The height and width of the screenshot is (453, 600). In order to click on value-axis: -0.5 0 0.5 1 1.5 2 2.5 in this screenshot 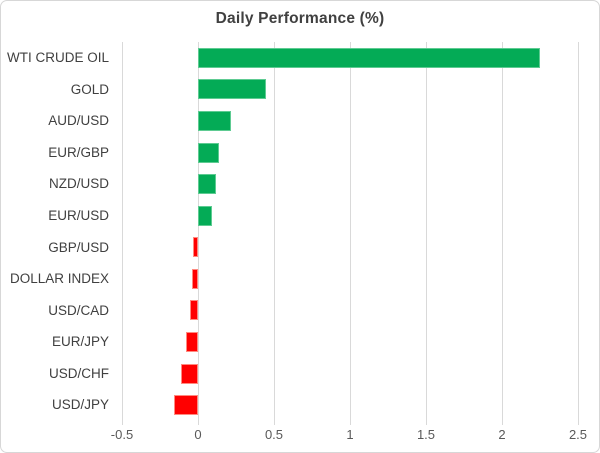, I will do `click(349, 436)`.